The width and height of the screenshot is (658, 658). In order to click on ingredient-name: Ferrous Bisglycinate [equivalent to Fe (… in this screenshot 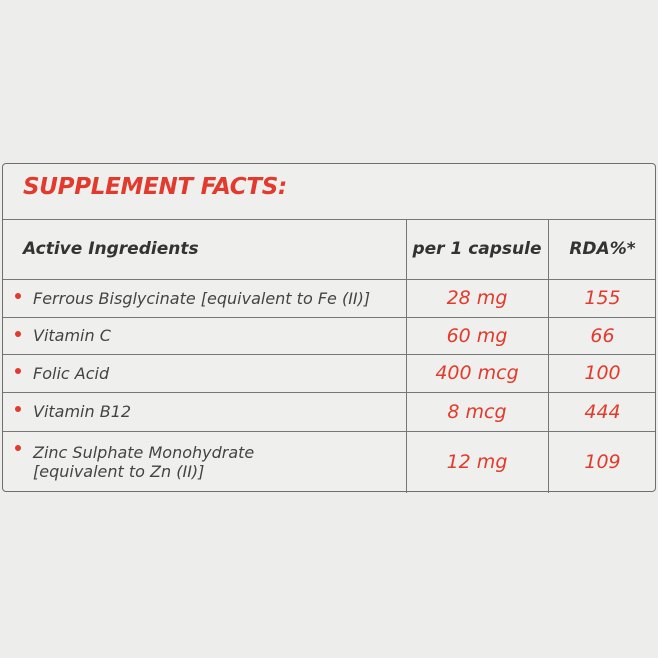, I will do `click(219, 298)`.